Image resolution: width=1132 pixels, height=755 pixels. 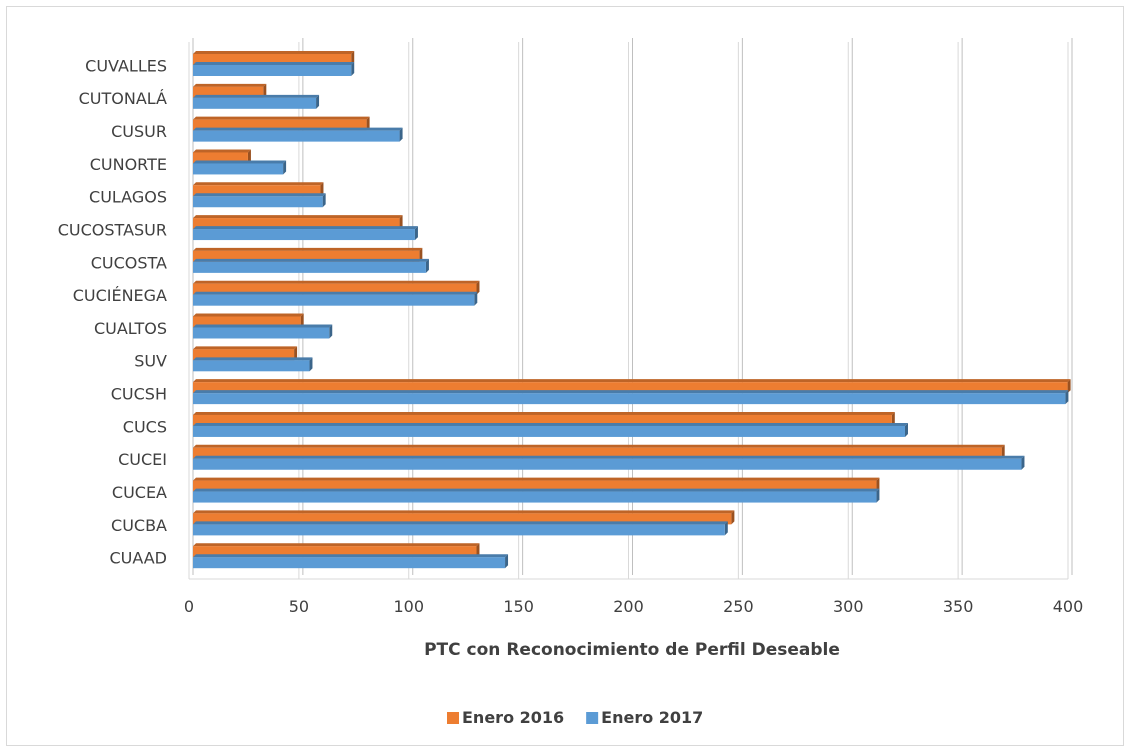 I want to click on category-label: CUCOSTA, so click(x=129, y=262).